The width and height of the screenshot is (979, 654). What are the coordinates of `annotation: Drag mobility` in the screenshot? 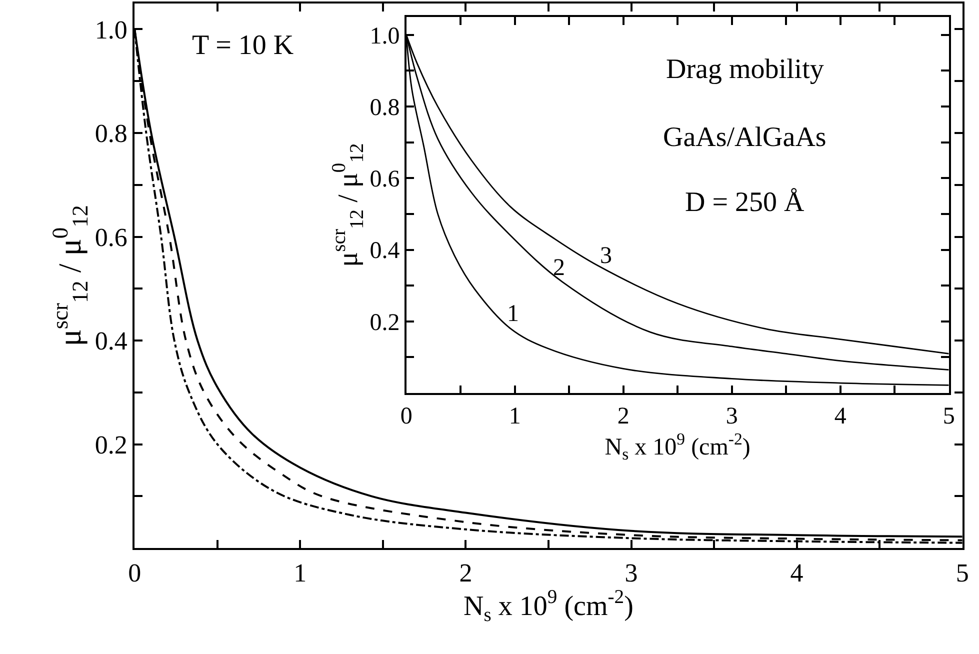 It's located at (745, 69).